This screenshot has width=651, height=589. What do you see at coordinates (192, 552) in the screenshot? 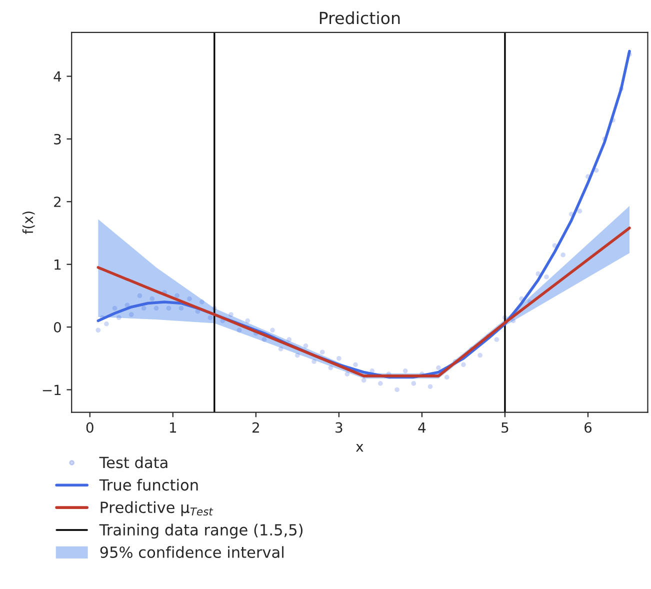
I see `text: 95% confidence interval` at bounding box center [192, 552].